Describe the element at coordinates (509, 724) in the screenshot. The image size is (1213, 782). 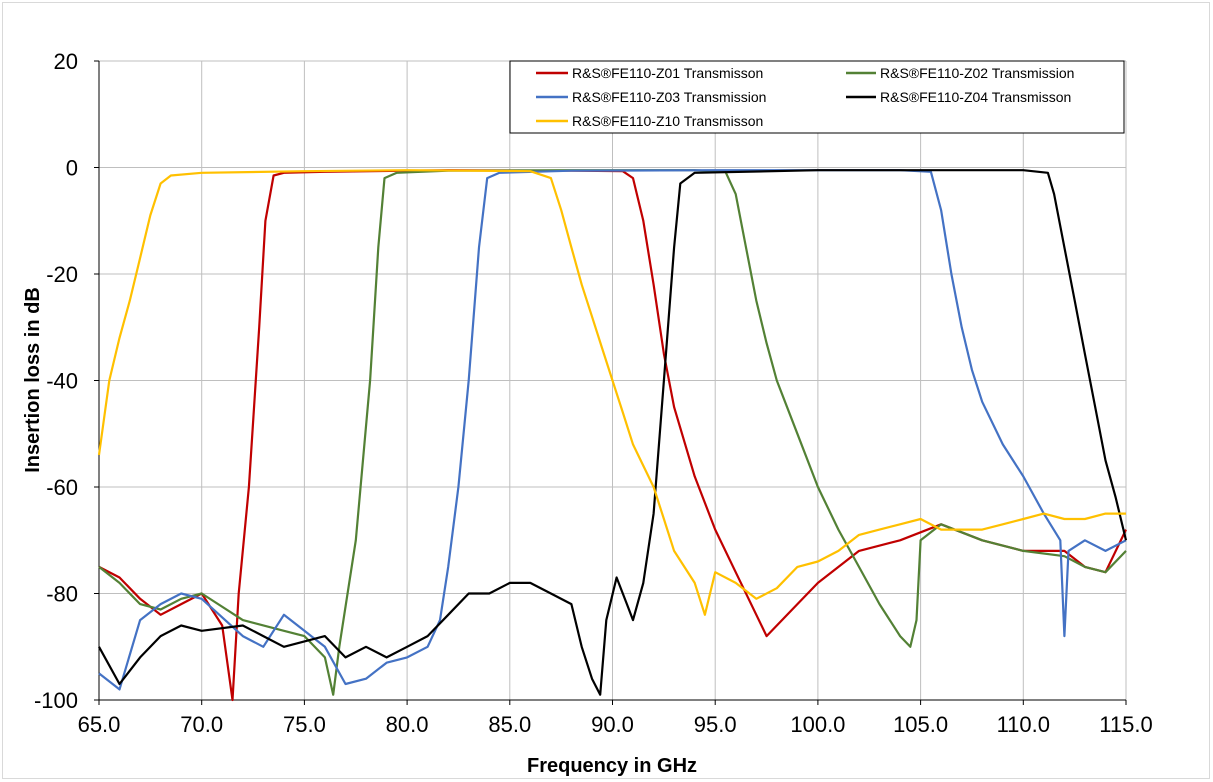
I see `x-tick-label: 85.0` at that location.